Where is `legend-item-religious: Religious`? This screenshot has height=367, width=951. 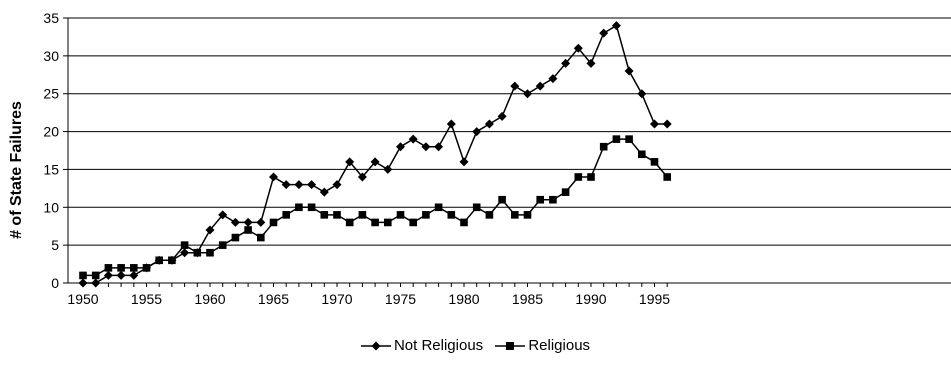
legend-item-religious: Religious is located at coordinates (542, 345).